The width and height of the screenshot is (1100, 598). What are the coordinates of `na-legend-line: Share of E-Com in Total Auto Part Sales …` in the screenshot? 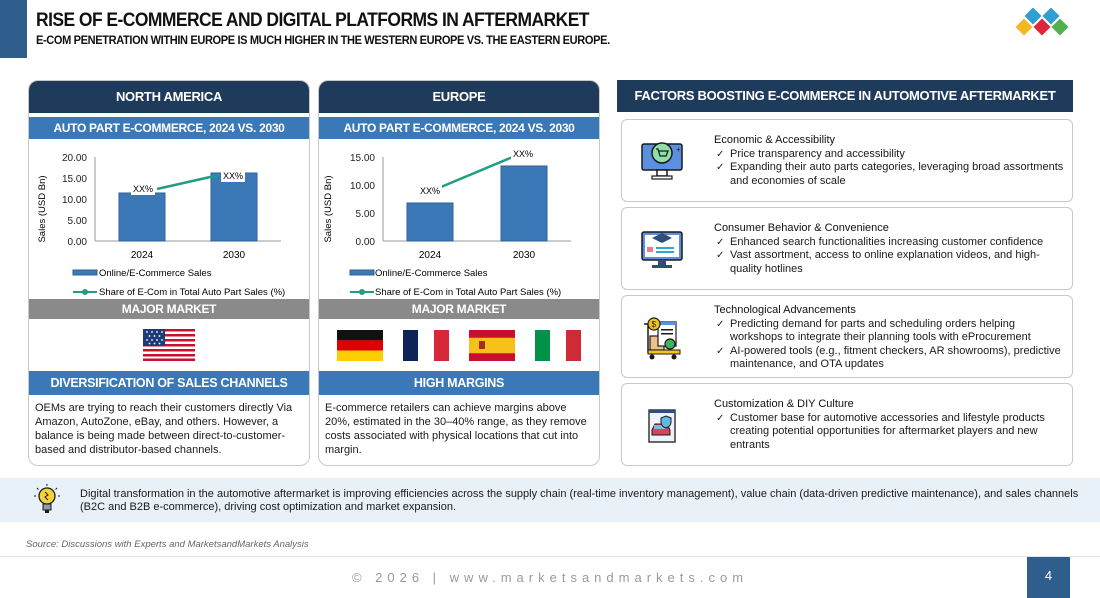 It's located at (192, 292).